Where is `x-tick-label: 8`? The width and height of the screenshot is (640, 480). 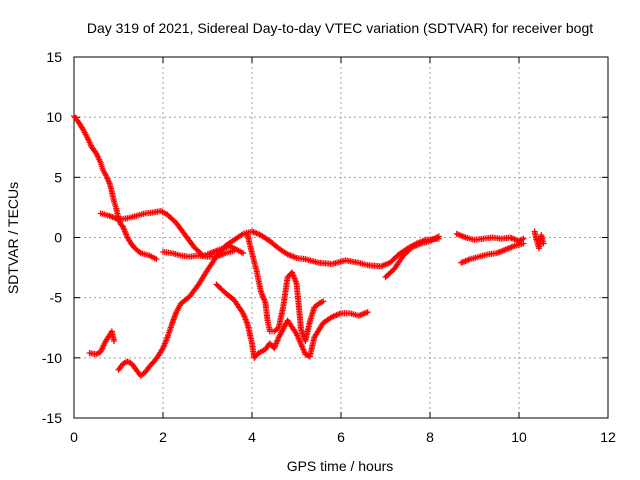
x-tick-label: 8 is located at coordinates (430, 437).